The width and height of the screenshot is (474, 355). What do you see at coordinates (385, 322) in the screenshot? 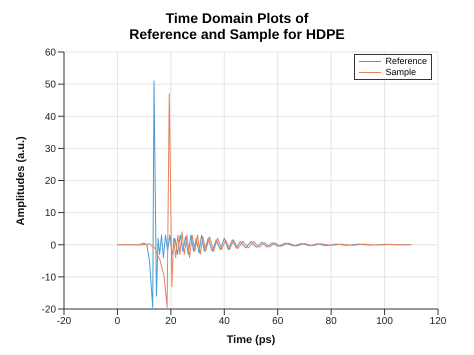
I see `x-tick-label: 100` at bounding box center [385, 322].